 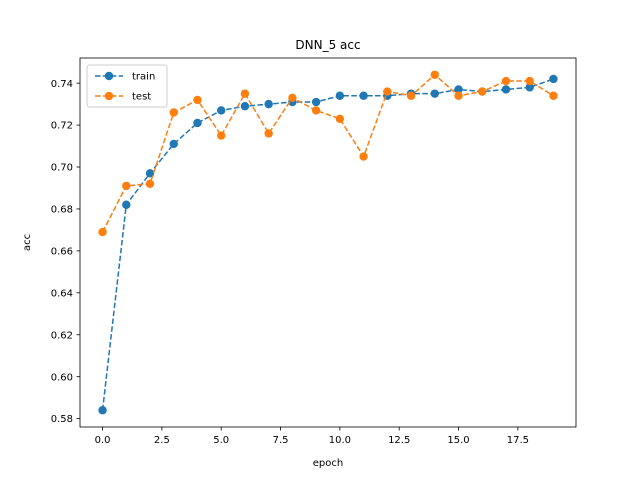 I want to click on y-tick-label: 0.60, so click(x=62, y=377).